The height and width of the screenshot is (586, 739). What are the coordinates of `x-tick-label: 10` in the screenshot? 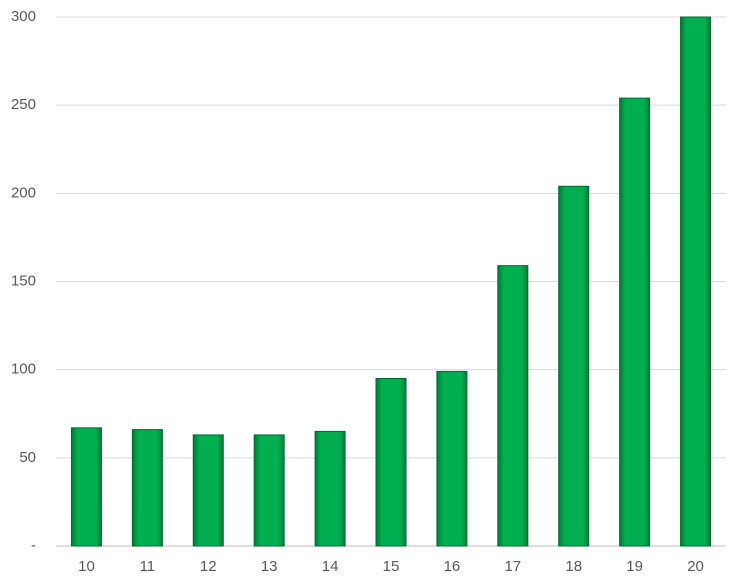 It's located at (86, 566).